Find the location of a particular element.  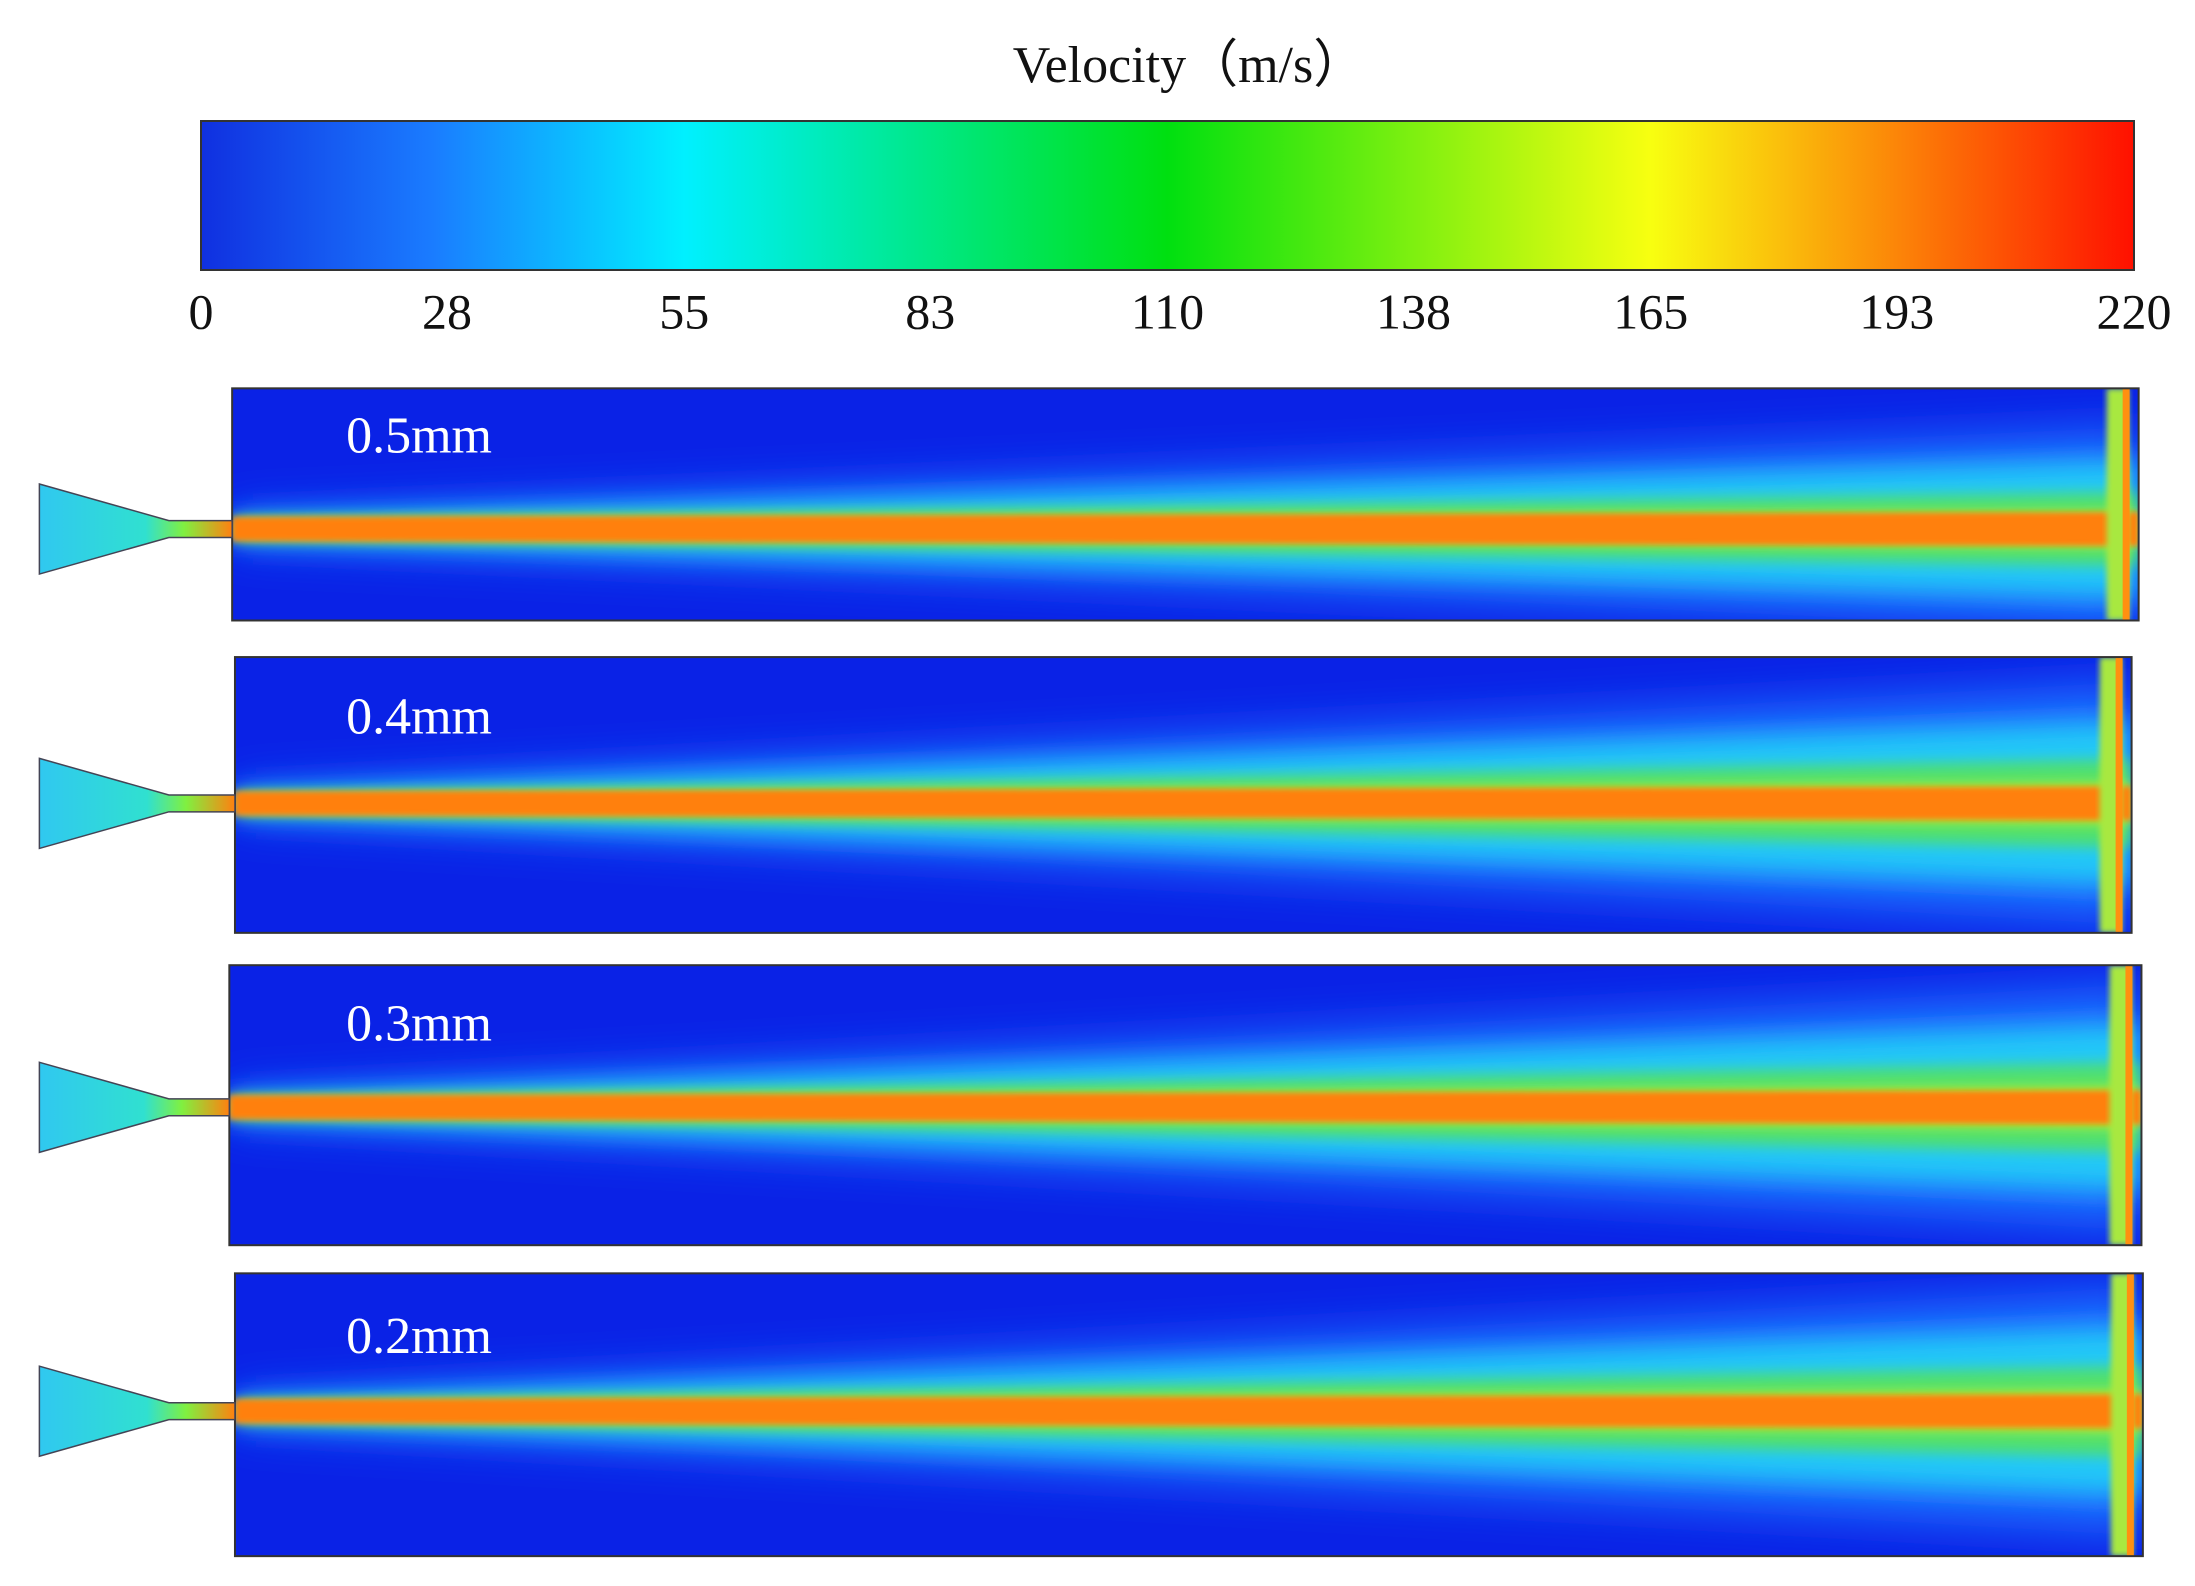

colorbar-tick-label: 0 is located at coordinates (201, 311).